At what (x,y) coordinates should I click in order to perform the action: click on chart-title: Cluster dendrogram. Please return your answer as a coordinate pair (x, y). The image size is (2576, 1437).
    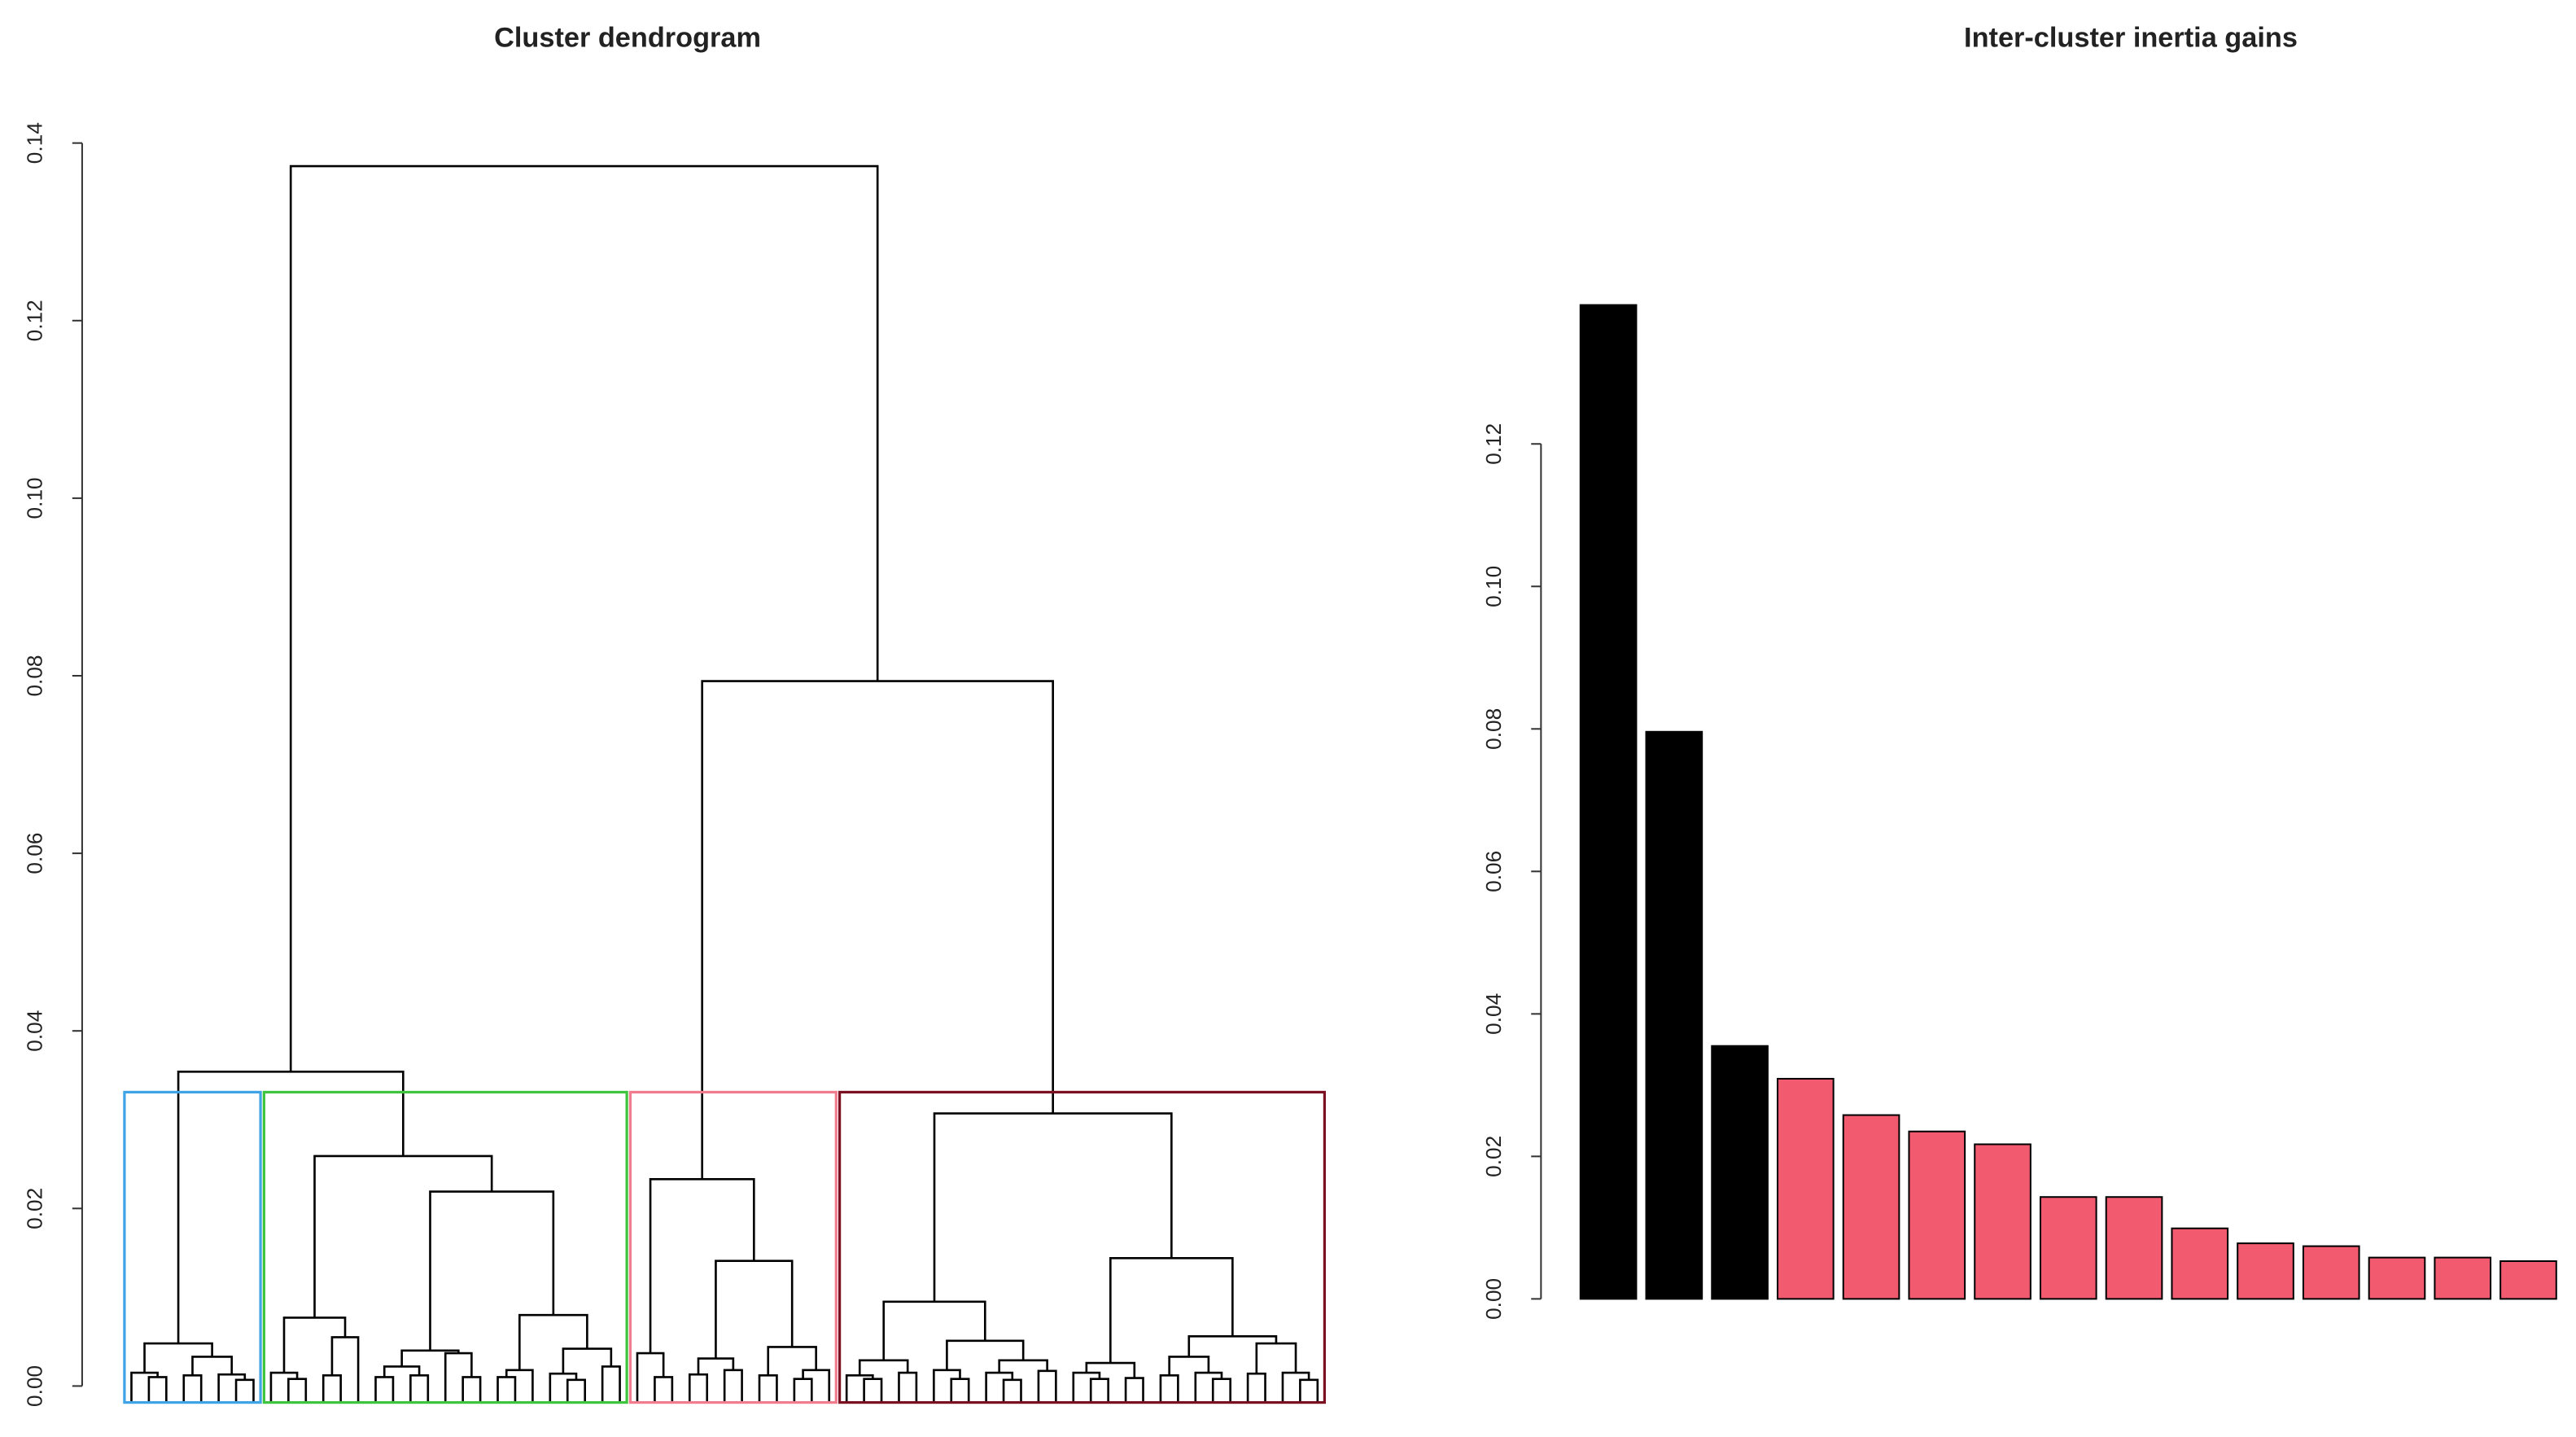
    Looking at the image, I should click on (627, 38).